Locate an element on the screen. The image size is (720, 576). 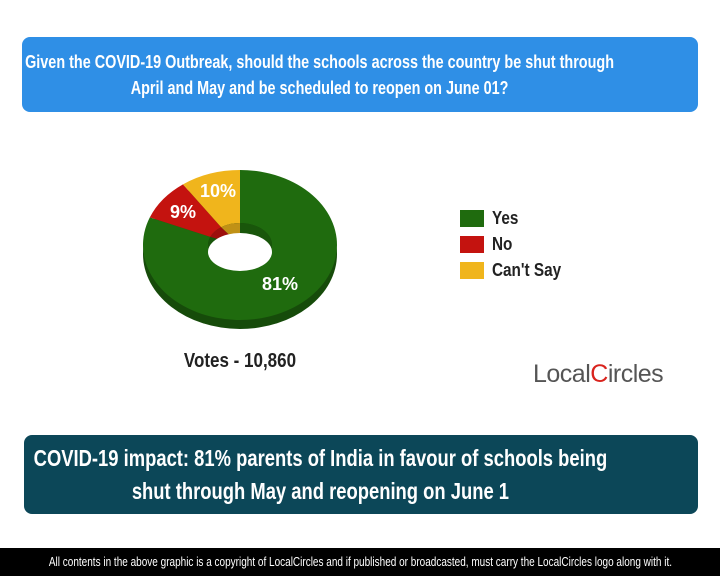
votes-text: Votes - 10,860 is located at coordinates (240, 361).